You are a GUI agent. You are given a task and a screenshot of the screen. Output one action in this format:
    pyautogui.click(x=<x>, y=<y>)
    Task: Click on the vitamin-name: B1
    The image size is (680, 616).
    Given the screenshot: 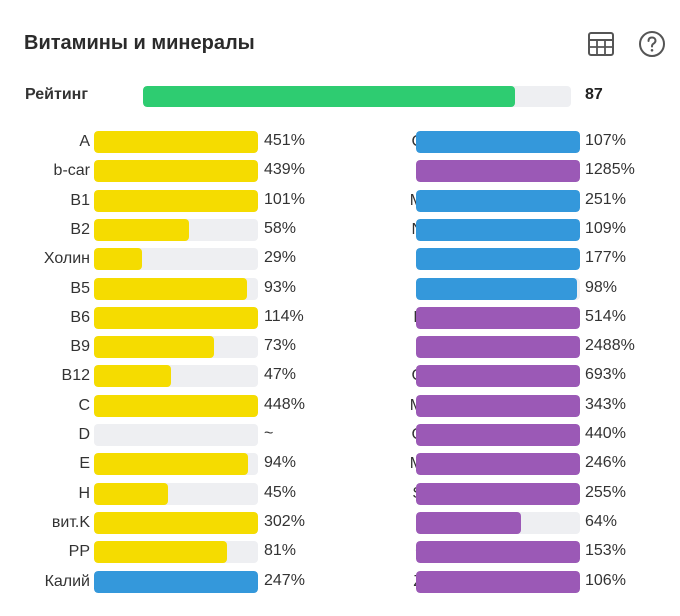 What is the action you would take?
    pyautogui.click(x=80, y=200)
    